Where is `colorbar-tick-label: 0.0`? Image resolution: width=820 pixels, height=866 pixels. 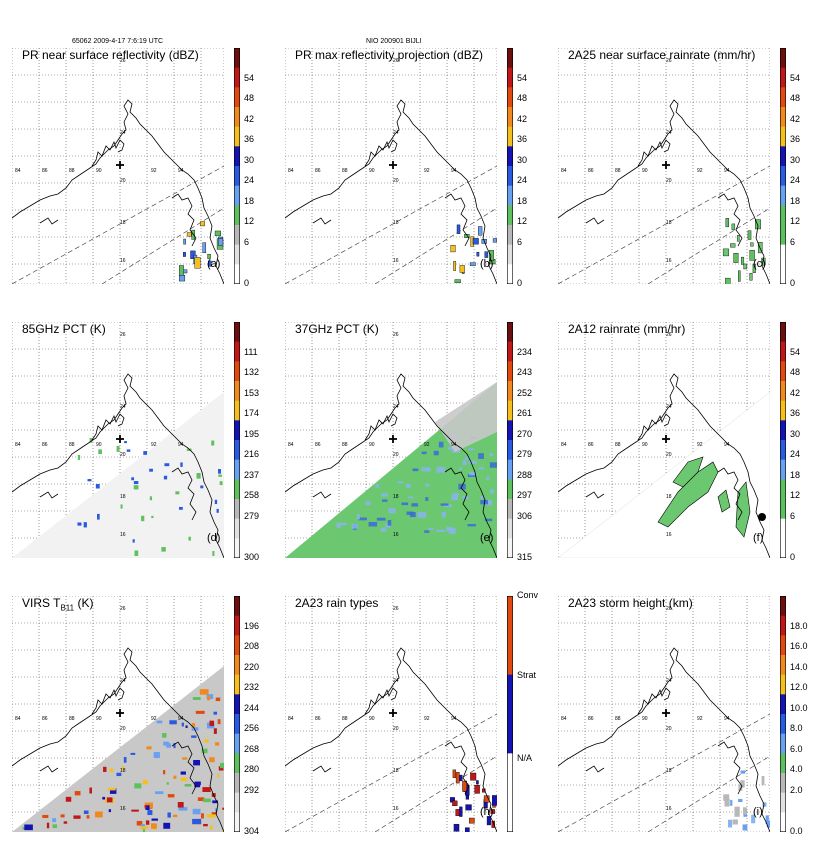
colorbar-tick-label: 0.0 is located at coordinates (796, 831).